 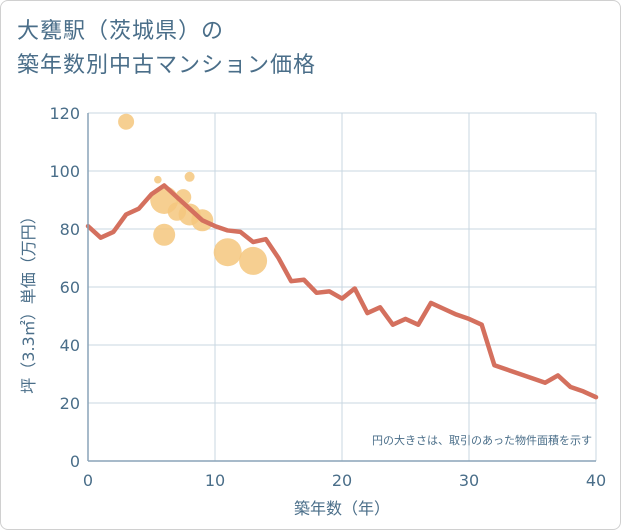 I want to click on y-tick-label: 20, so click(x=70, y=403).